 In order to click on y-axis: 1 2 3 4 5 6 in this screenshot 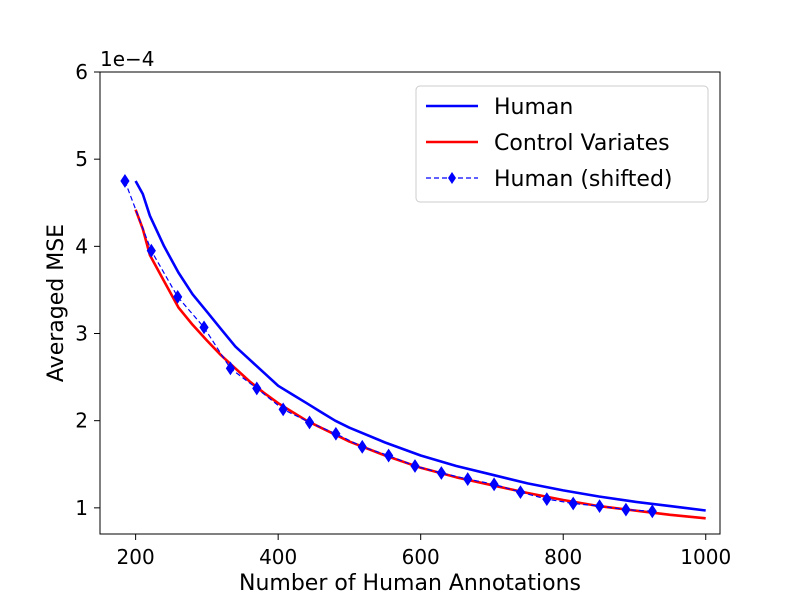, I will do `click(87, 290)`.